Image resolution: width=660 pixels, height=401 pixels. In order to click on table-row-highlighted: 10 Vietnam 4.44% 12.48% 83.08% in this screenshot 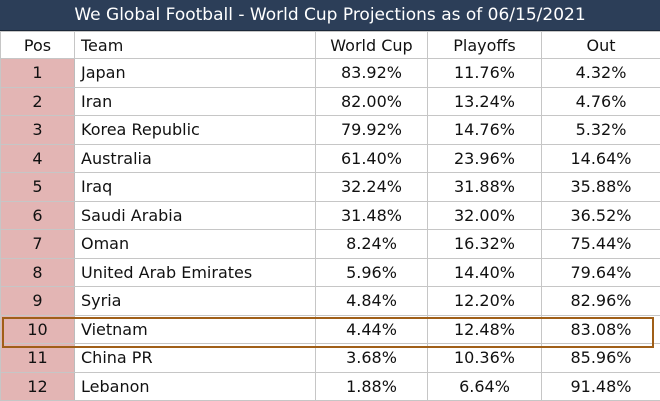, I will do `click(330, 329)`.